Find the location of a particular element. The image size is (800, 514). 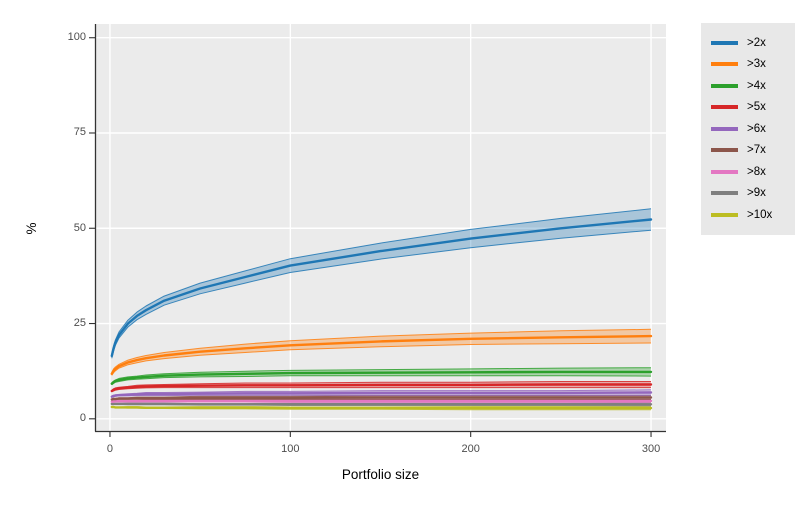

legend-item-5x: >5x is located at coordinates (753, 108).